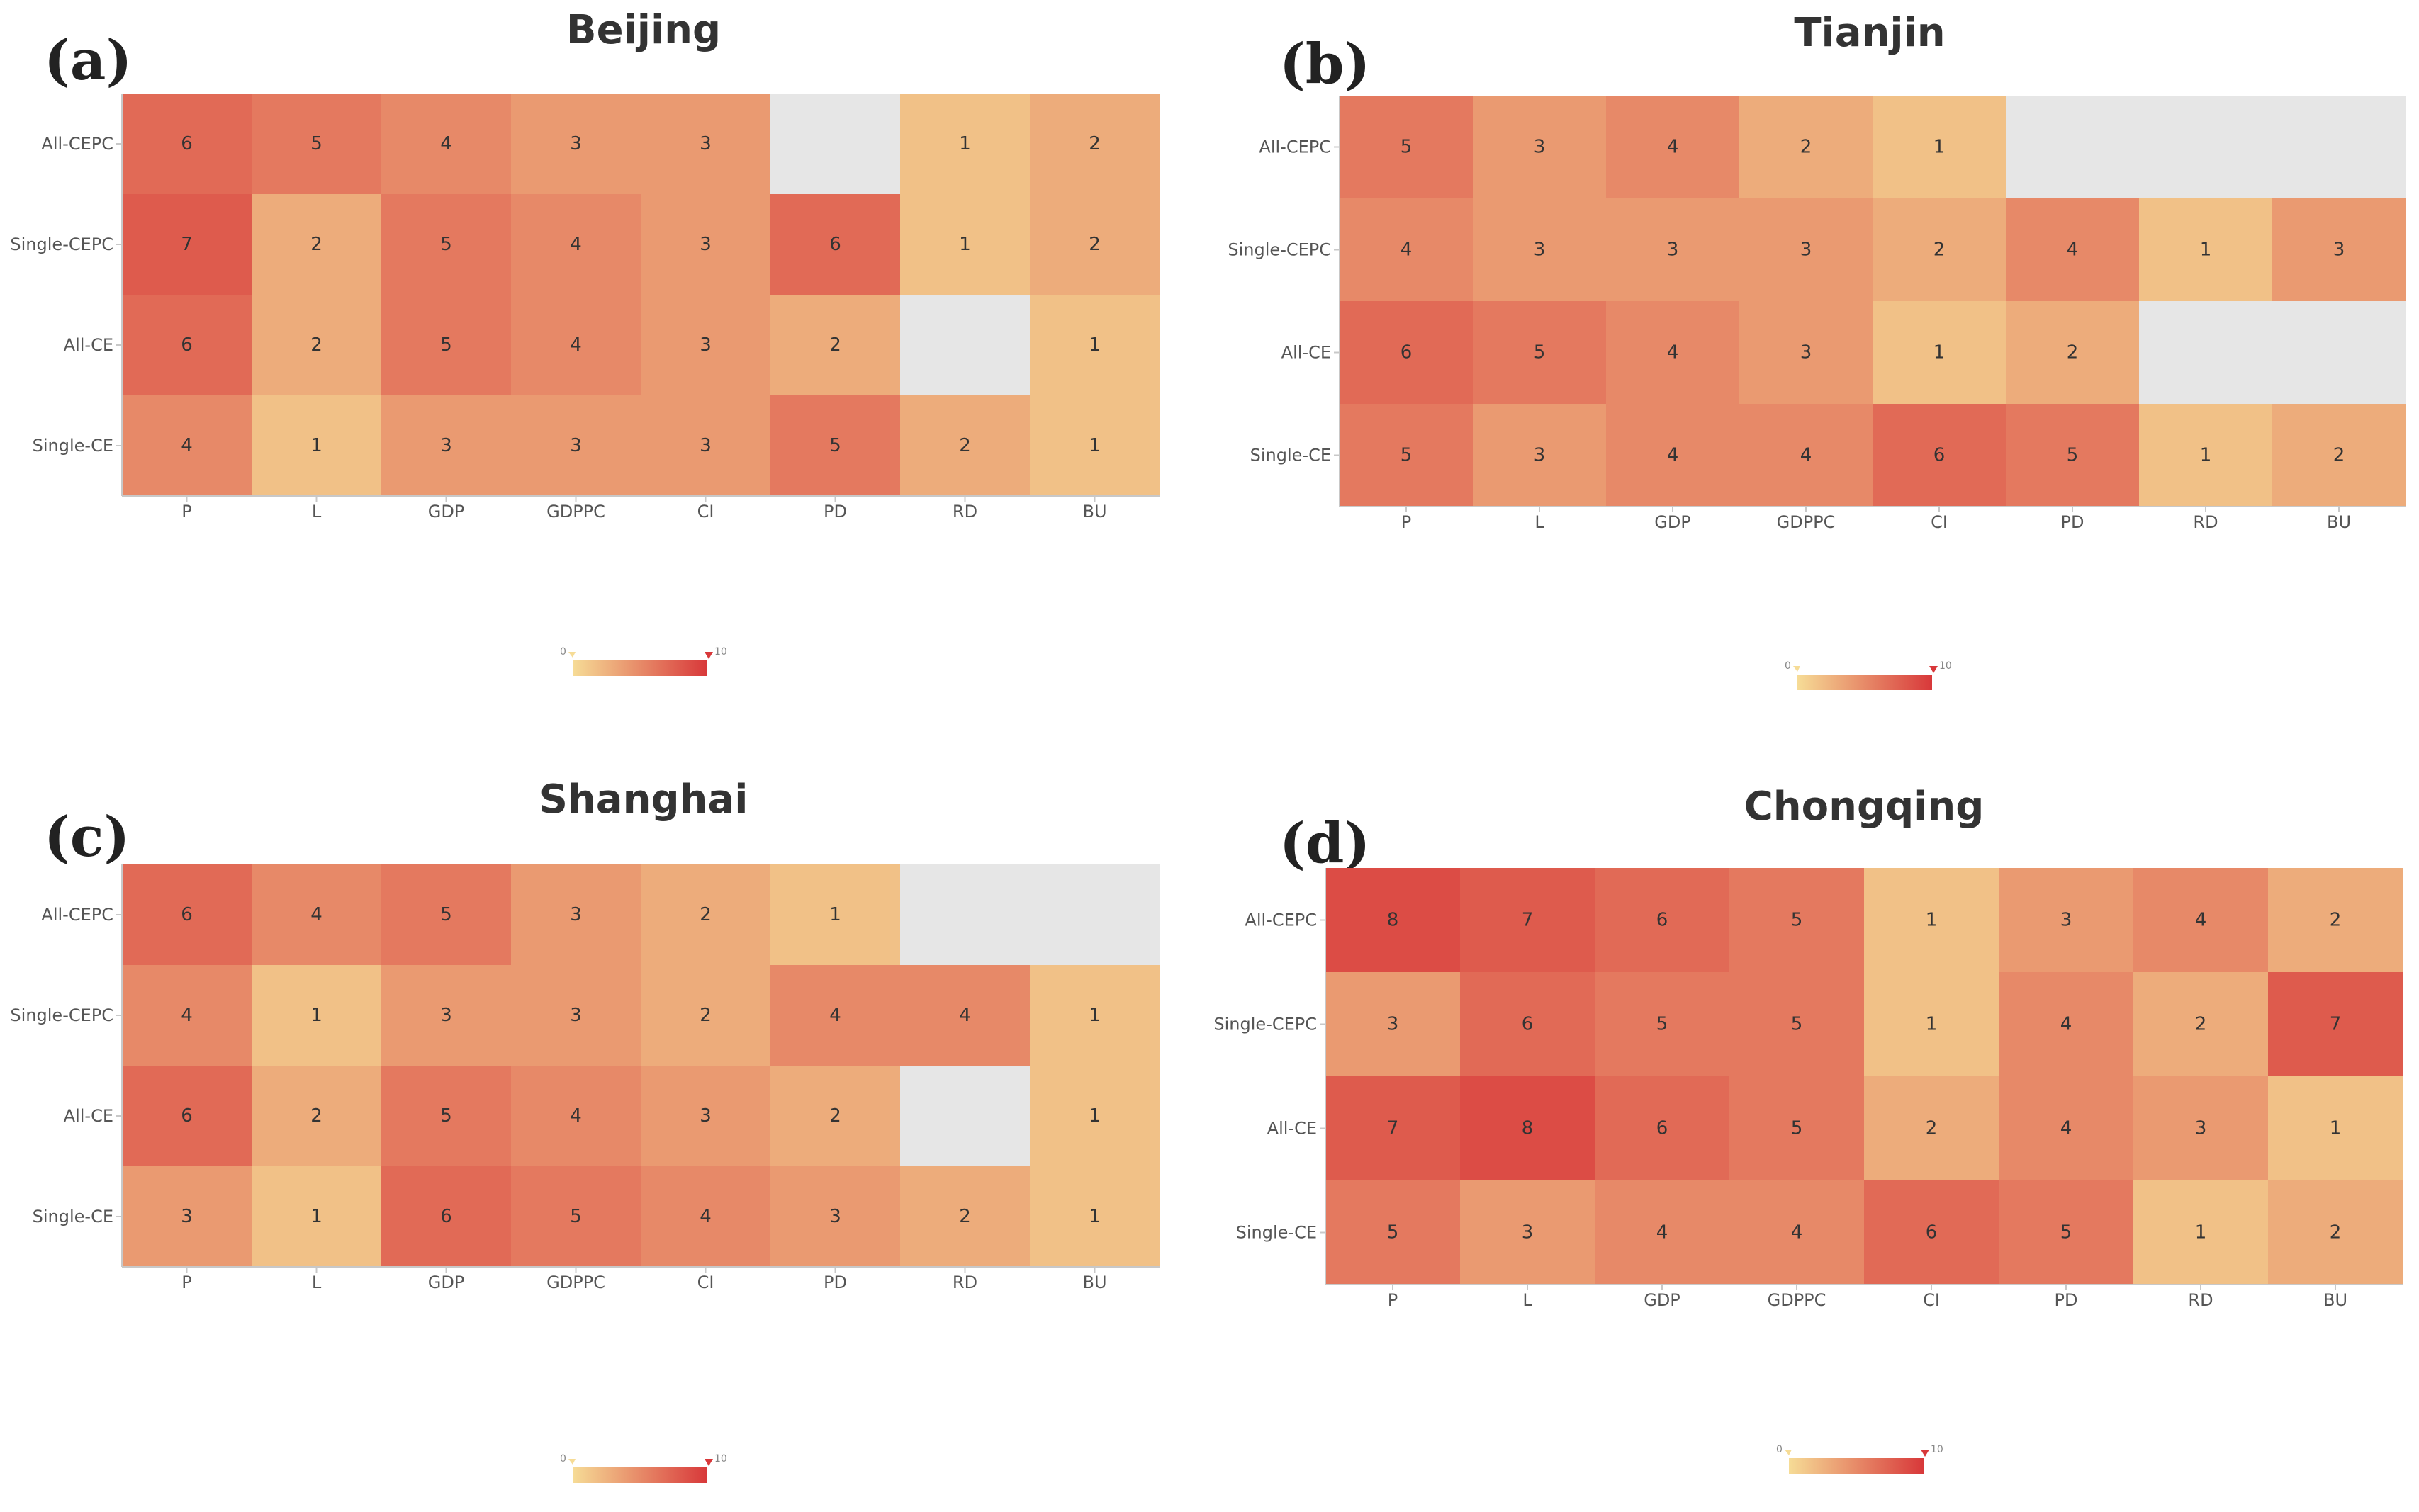 Image resolution: width=2419 pixels, height=1512 pixels. I want to click on cell-value-label: 8, so click(1393, 920).